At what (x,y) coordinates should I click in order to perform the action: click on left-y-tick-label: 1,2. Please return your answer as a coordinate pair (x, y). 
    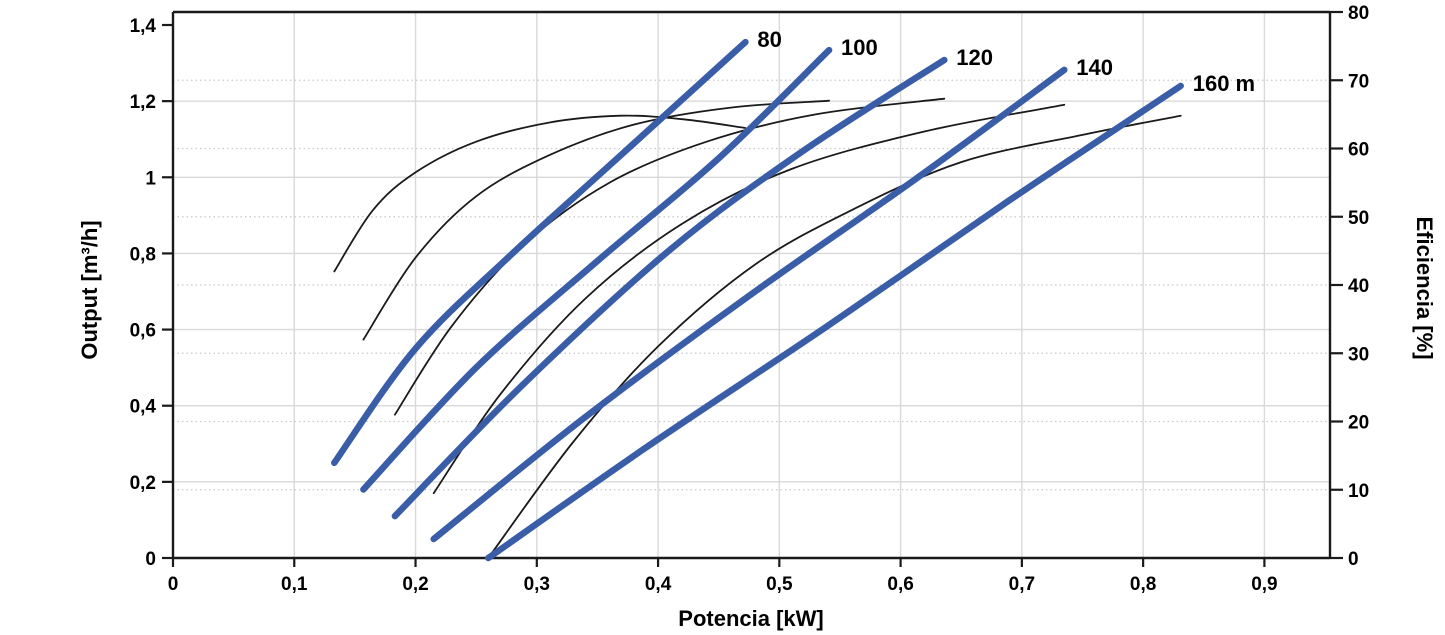
    Looking at the image, I should click on (143, 102).